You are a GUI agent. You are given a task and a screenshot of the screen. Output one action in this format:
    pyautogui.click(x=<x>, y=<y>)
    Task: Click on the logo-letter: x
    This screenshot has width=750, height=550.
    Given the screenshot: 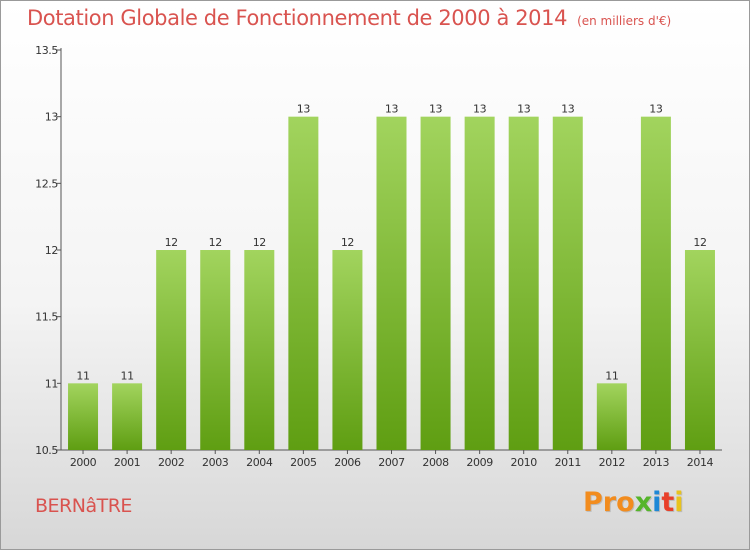 What is the action you would take?
    pyautogui.click(x=643, y=502)
    